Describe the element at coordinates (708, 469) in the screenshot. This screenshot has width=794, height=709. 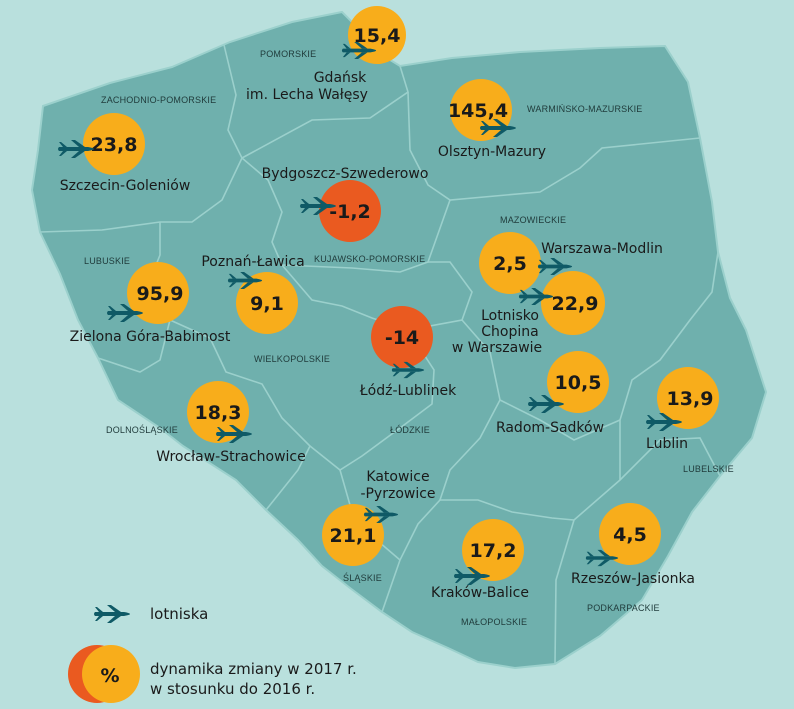
I see `region-label-lubelskie: LUBELSKIE` at that location.